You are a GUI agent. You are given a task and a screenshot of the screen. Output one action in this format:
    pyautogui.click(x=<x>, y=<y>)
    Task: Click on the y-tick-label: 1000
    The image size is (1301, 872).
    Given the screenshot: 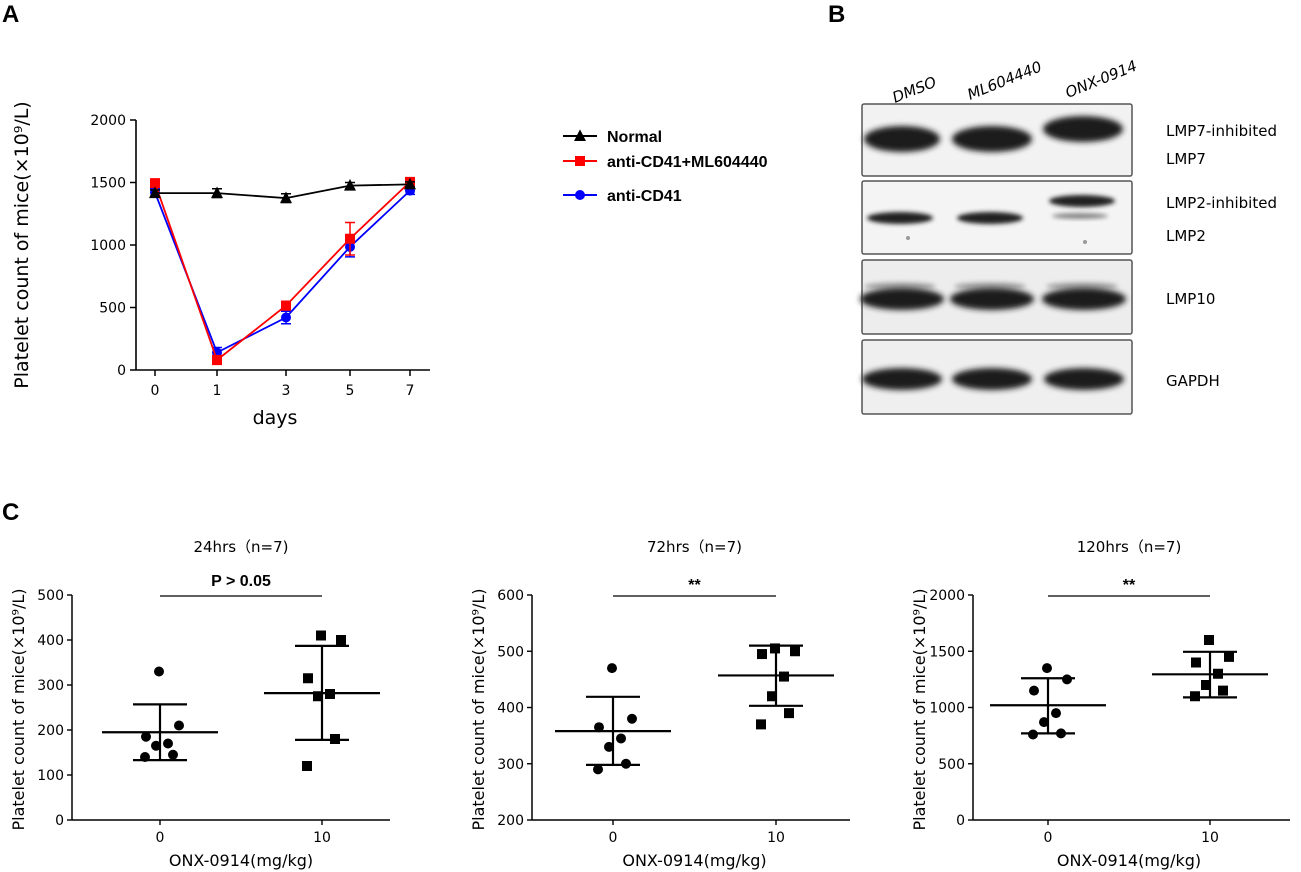 What is the action you would take?
    pyautogui.click(x=947, y=709)
    